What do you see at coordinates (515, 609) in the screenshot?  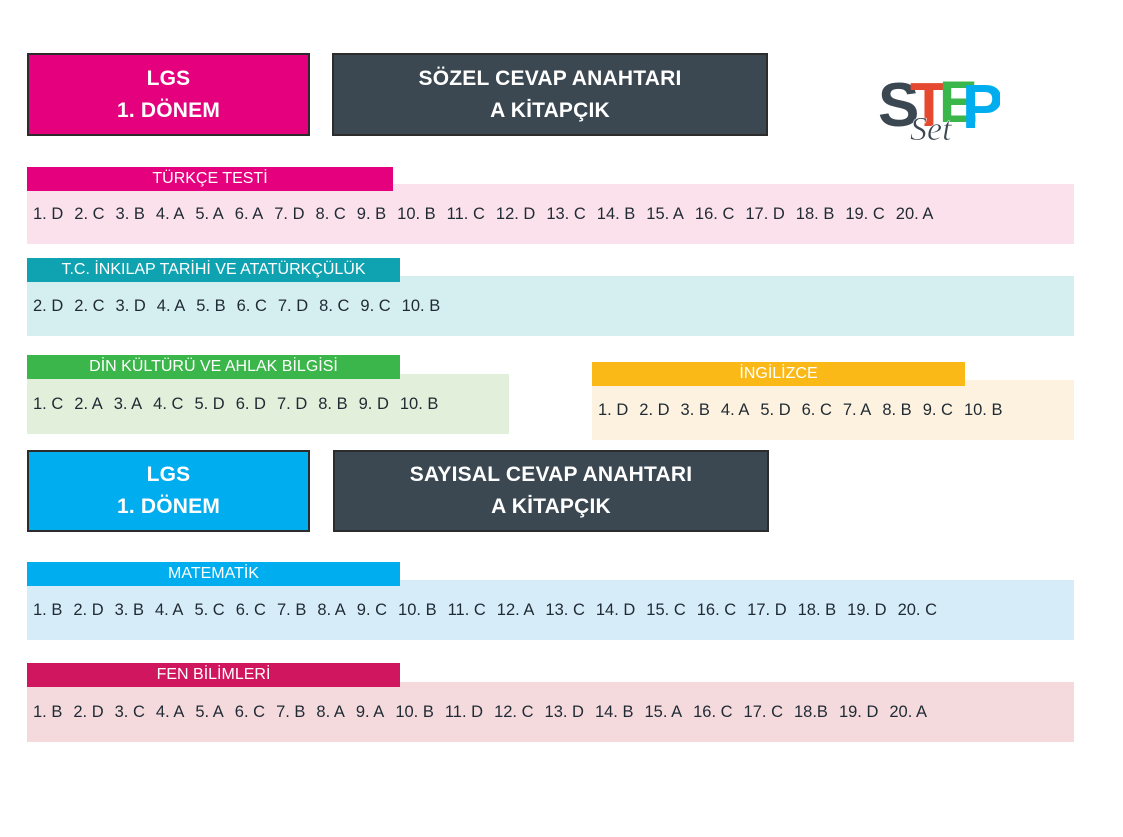 I see `answer-item: 12. A` at bounding box center [515, 609].